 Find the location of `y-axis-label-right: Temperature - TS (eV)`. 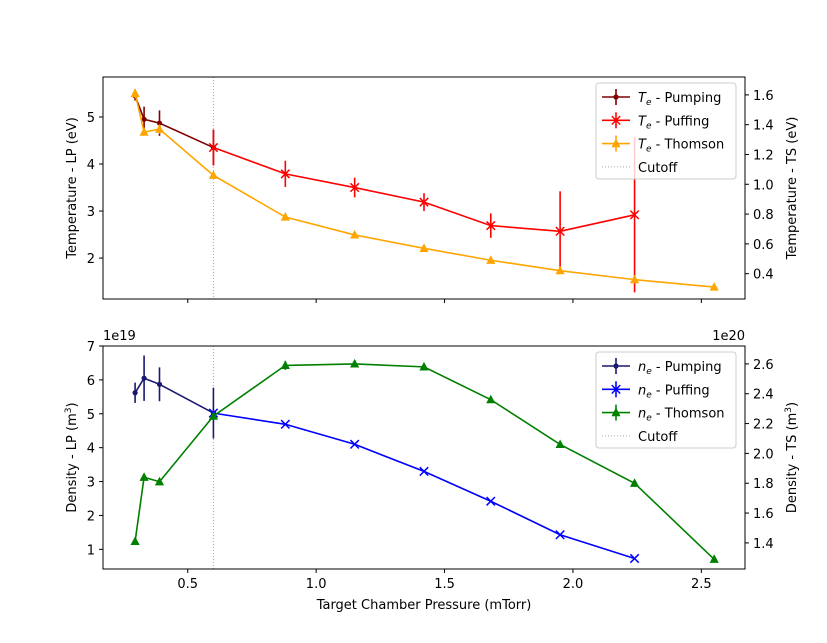

y-axis-label-right: Temperature - TS (eV) is located at coordinates (792, 189).